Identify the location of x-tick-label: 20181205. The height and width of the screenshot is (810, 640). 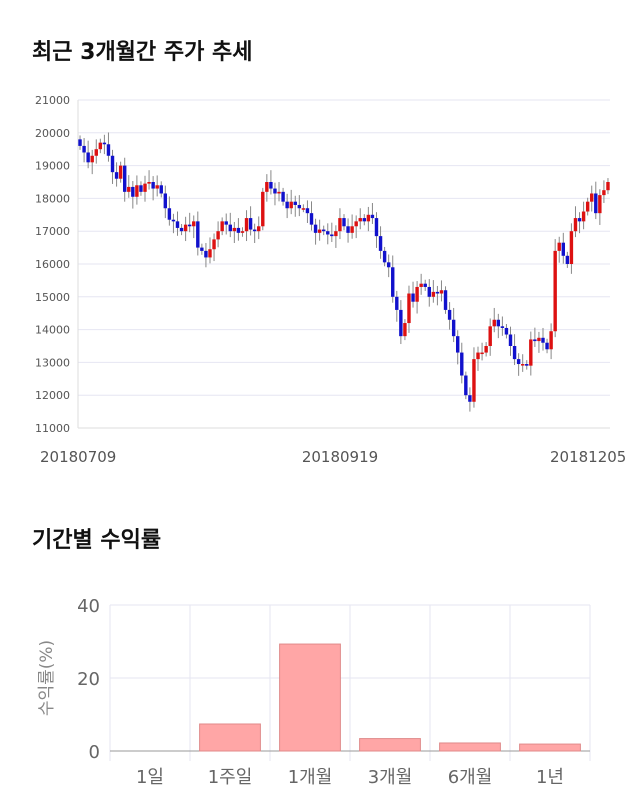
(588, 457).